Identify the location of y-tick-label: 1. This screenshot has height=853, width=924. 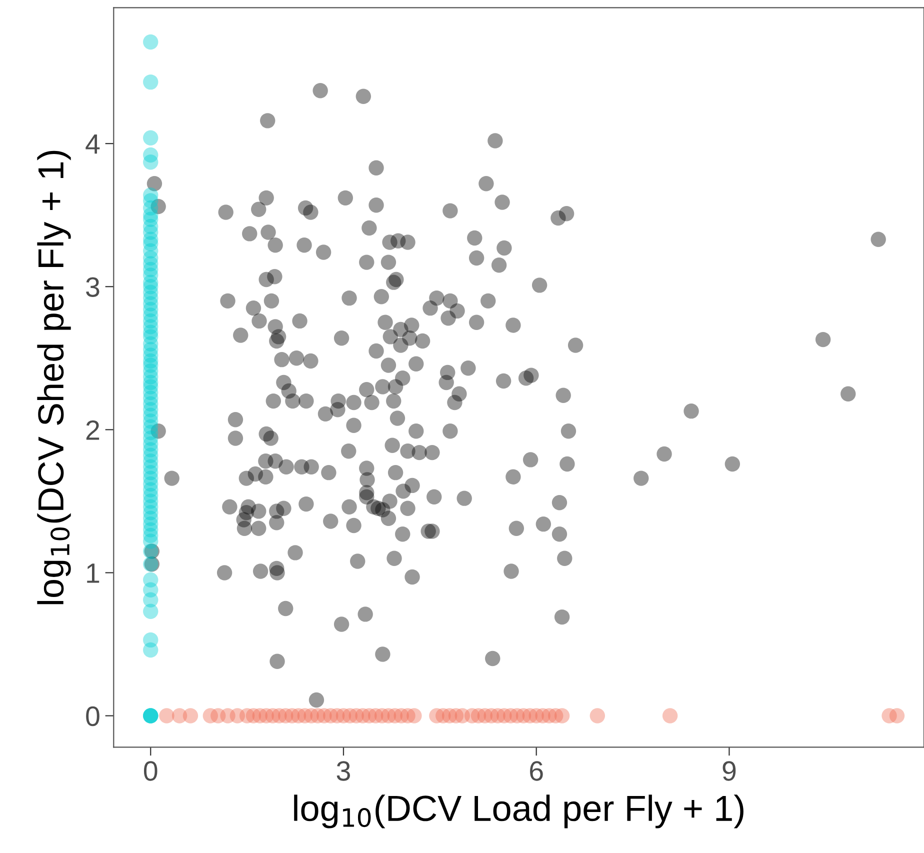
(93, 573).